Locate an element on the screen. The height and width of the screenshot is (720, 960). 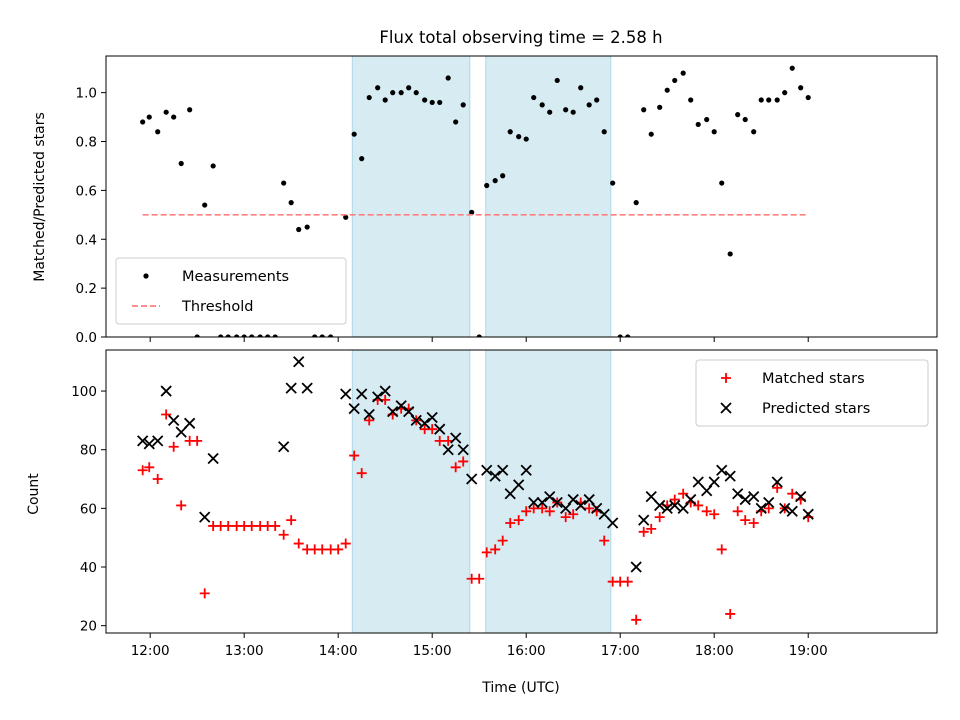
y-tick-label: 0.2 is located at coordinates (86, 289).